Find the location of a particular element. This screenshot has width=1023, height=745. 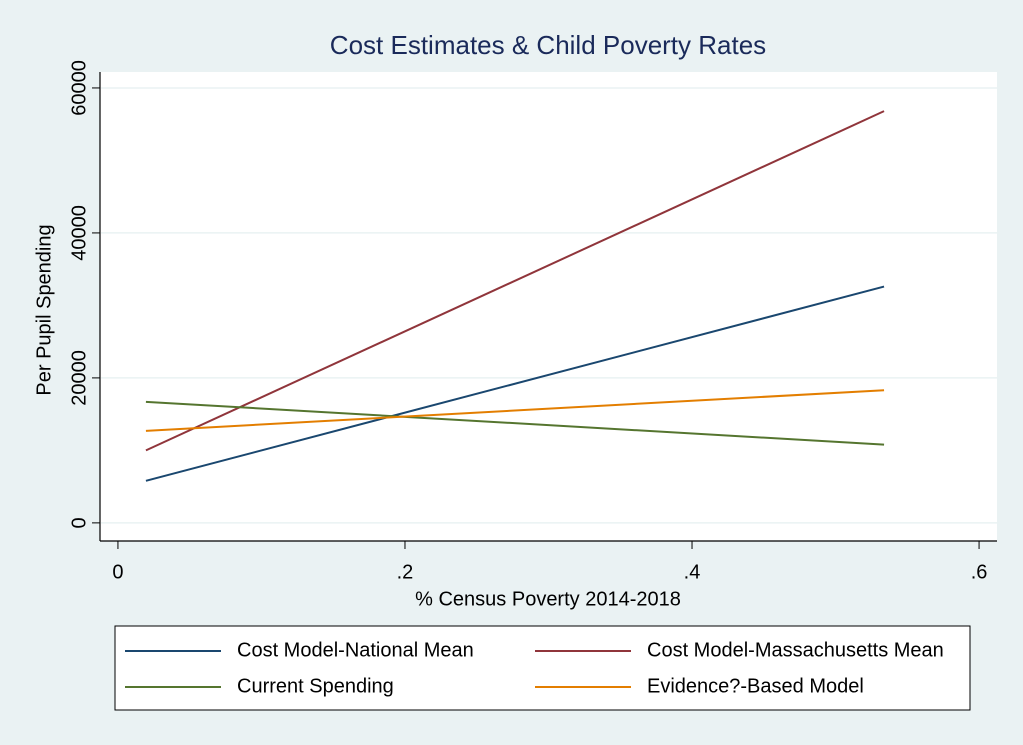

y-tick-label: 20000 is located at coordinates (79, 378).